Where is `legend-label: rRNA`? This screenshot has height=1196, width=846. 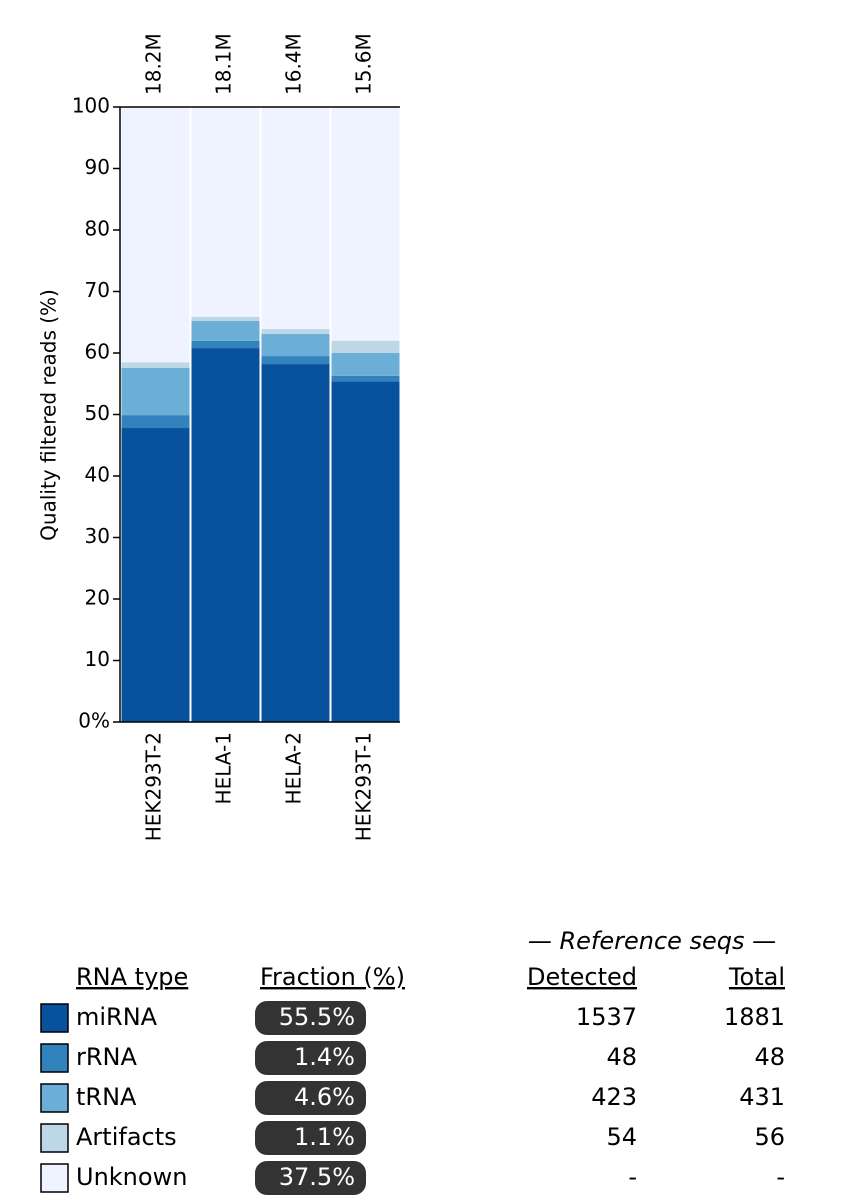 legend-label: rRNA is located at coordinates (106, 1057).